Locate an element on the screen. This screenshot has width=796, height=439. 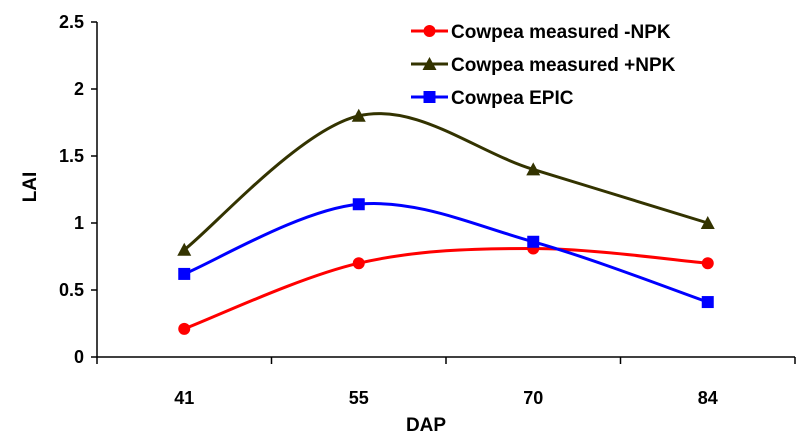
y-tick-label: 0.5 is located at coordinates (71, 290).